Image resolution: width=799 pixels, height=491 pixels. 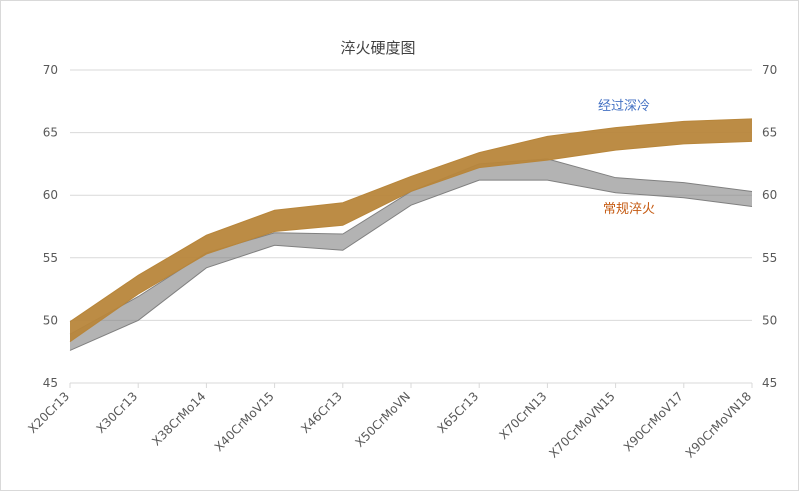 What do you see at coordinates (769, 258) in the screenshot?
I see `y-tick-label-right: 55` at bounding box center [769, 258].